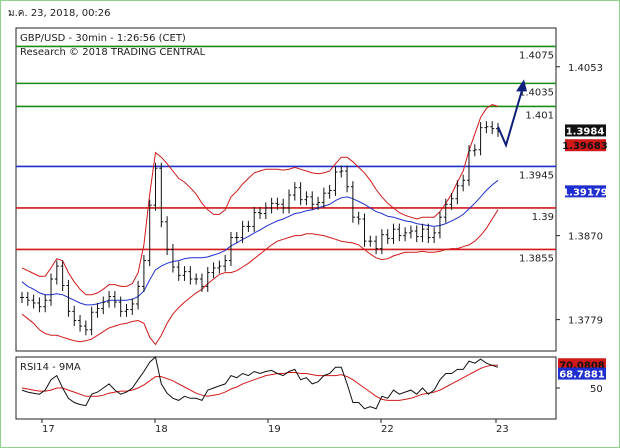 The height and width of the screenshot is (448, 620). I want to click on price-box-label-2: 1.39179, so click(585, 192).